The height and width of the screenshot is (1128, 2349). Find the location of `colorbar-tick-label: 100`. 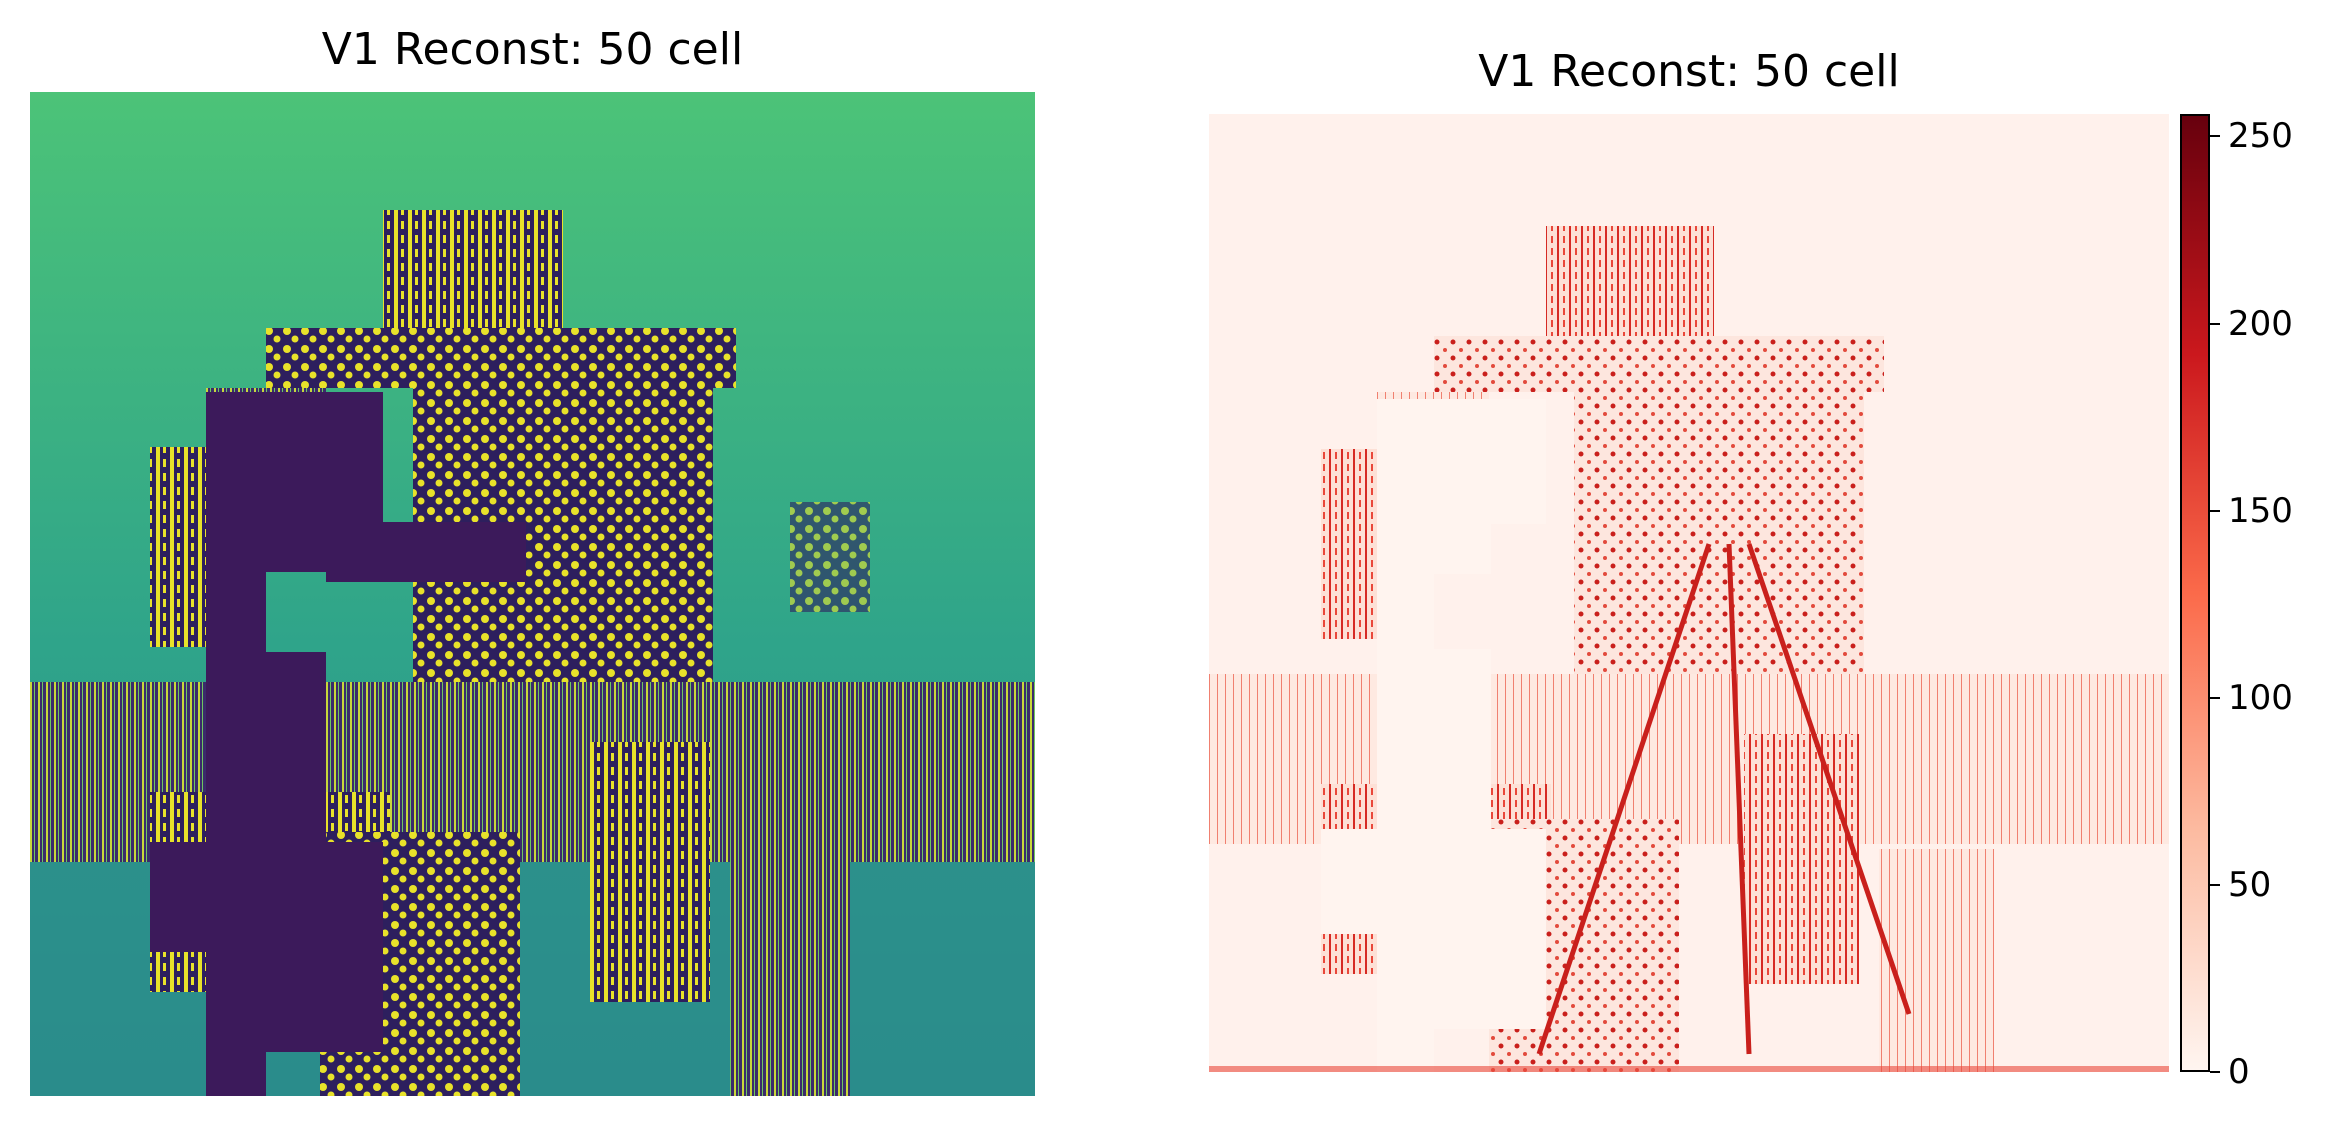

colorbar-tick-label: 100 is located at coordinates (2260, 697).